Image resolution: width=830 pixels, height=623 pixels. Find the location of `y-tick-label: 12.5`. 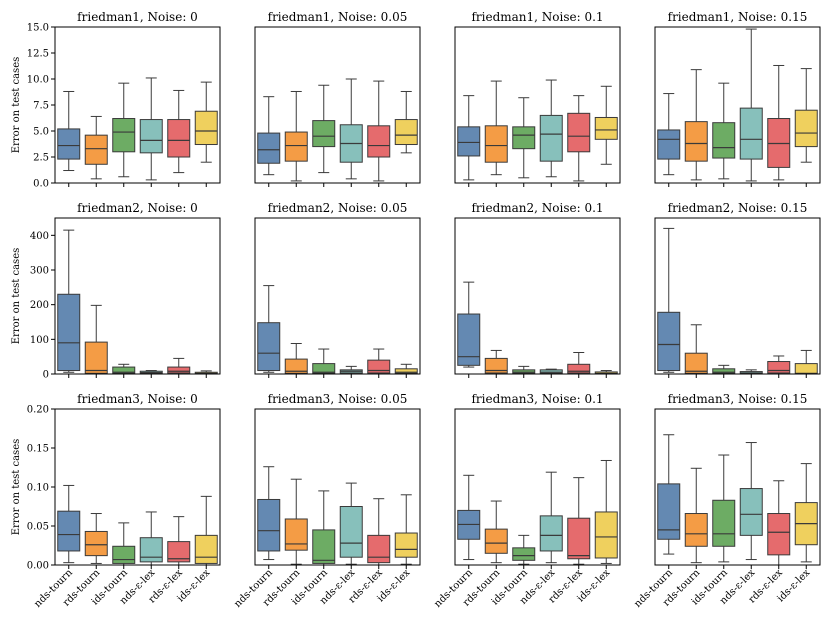

y-tick-label: 12.5 is located at coordinates (38, 54).